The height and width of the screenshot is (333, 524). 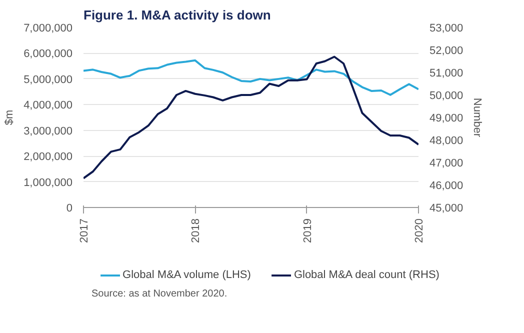 What do you see at coordinates (48, 131) in the screenshot?
I see `y-tick-label: 3,000,000` at bounding box center [48, 131].